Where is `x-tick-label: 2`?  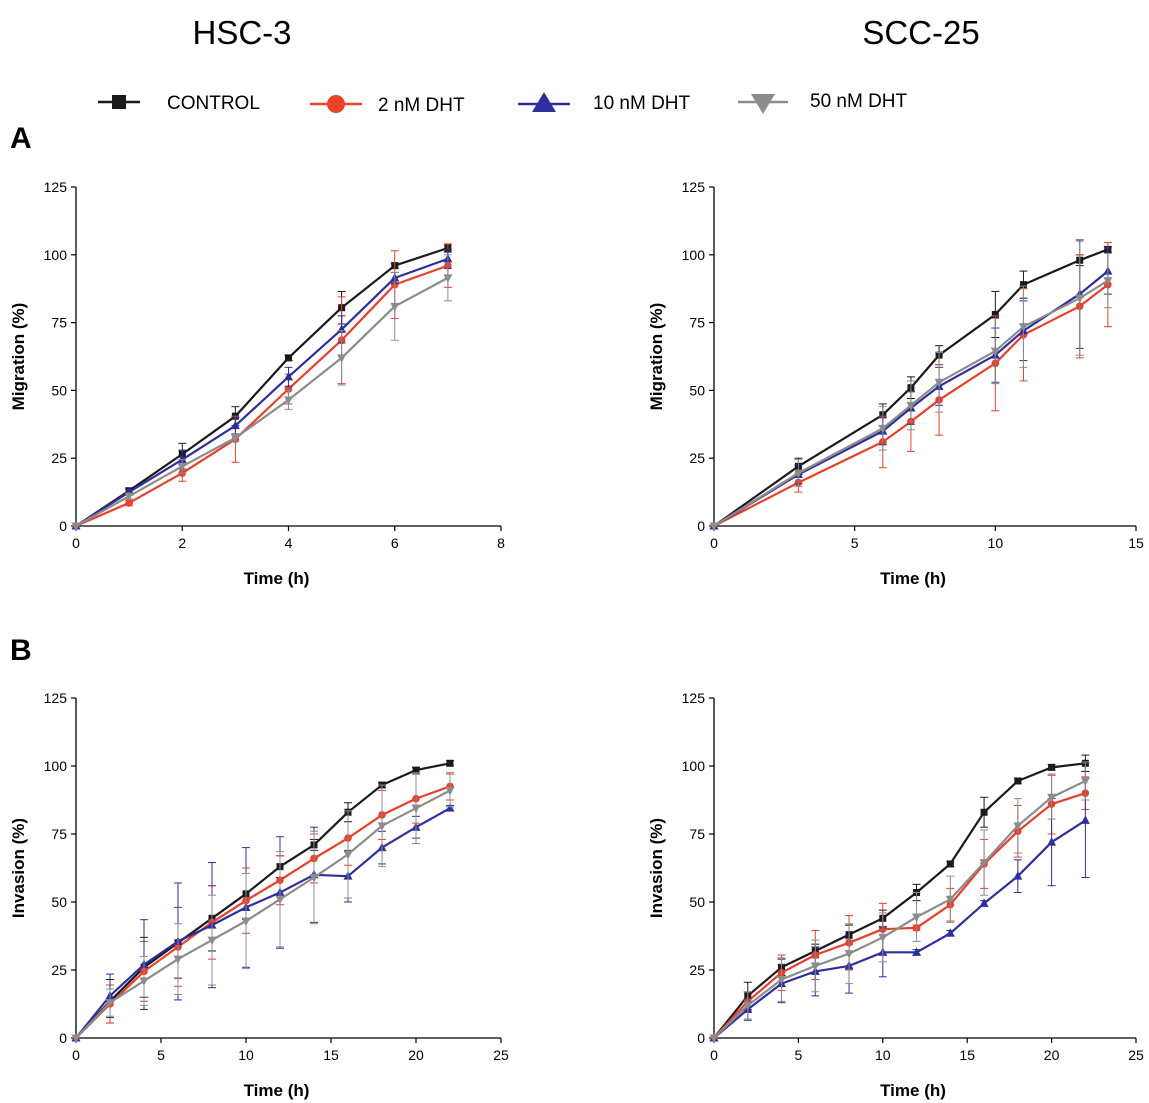 x-tick-label: 2 is located at coordinates (182, 543).